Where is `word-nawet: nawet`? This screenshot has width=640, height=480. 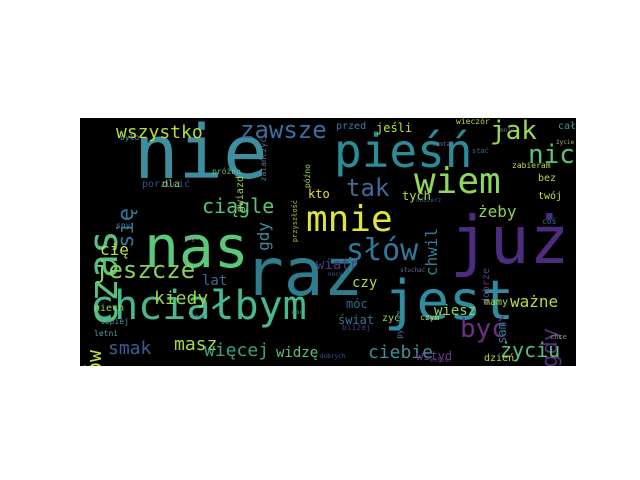
word-nawet: nawet is located at coordinates (199, 316).